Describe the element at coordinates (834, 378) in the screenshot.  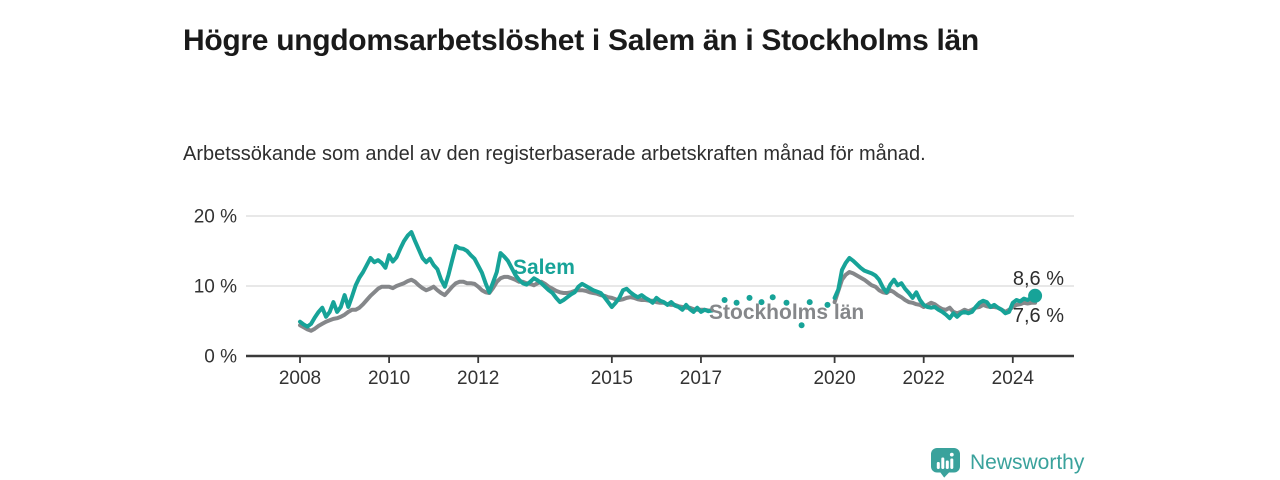
I see `x-tick-label: 2020` at that location.